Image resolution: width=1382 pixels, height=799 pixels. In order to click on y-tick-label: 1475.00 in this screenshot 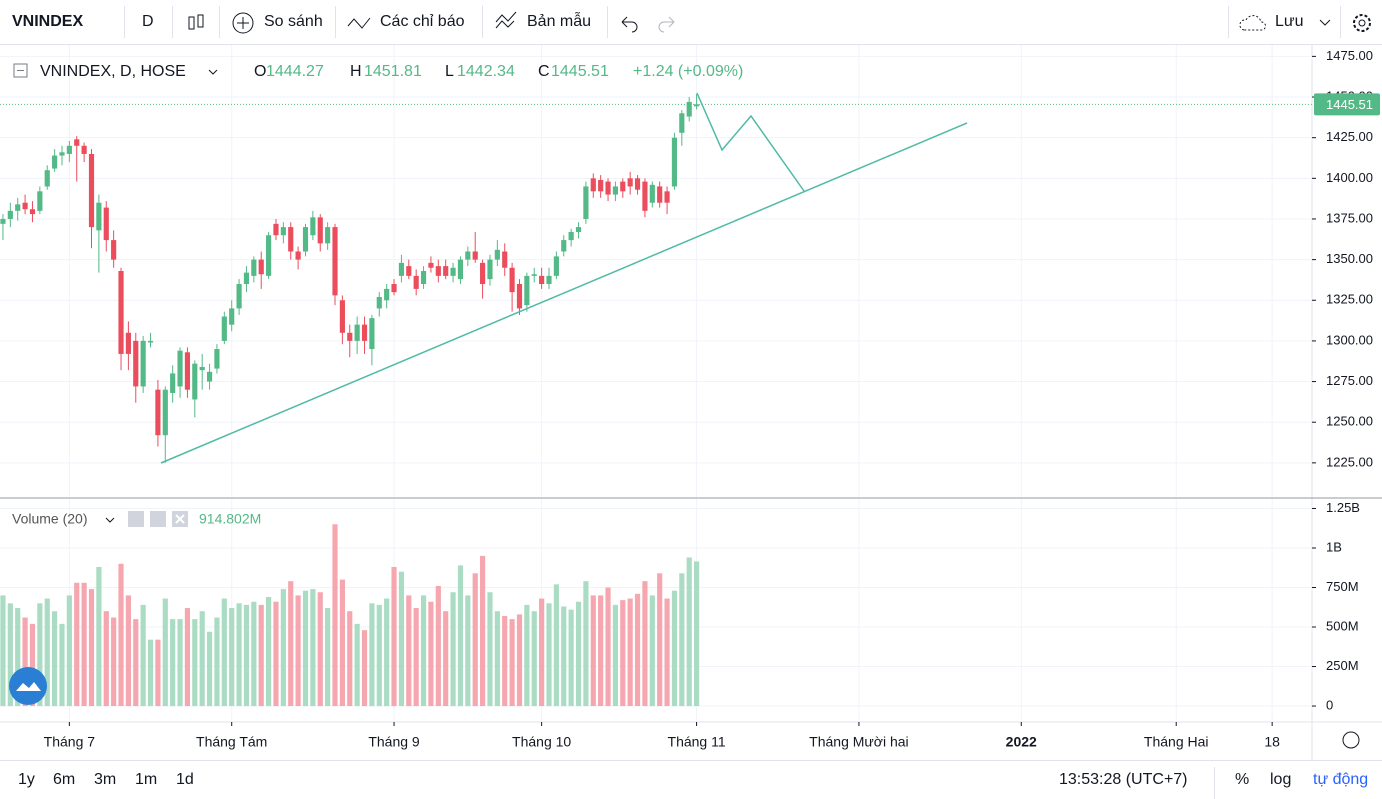, I will do `click(1349, 55)`.